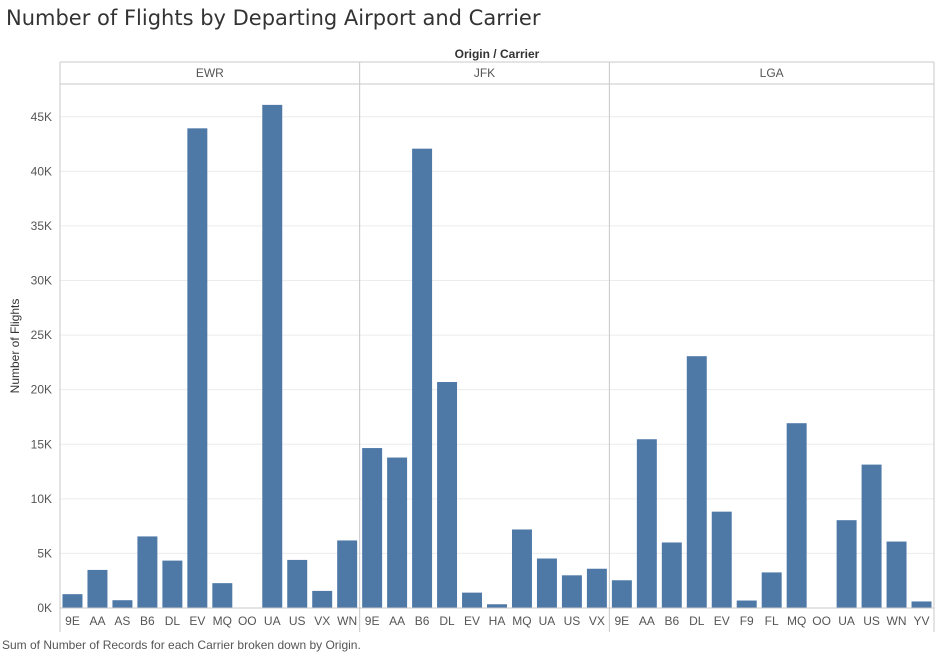 This screenshot has height=655, width=936. What do you see at coordinates (484, 73) in the screenshot?
I see `panel-header-jfk: JFK` at bounding box center [484, 73].